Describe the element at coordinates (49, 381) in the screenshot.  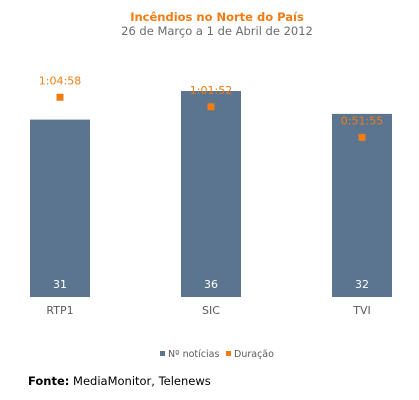
I see `source-label: Fonte:` at that location.